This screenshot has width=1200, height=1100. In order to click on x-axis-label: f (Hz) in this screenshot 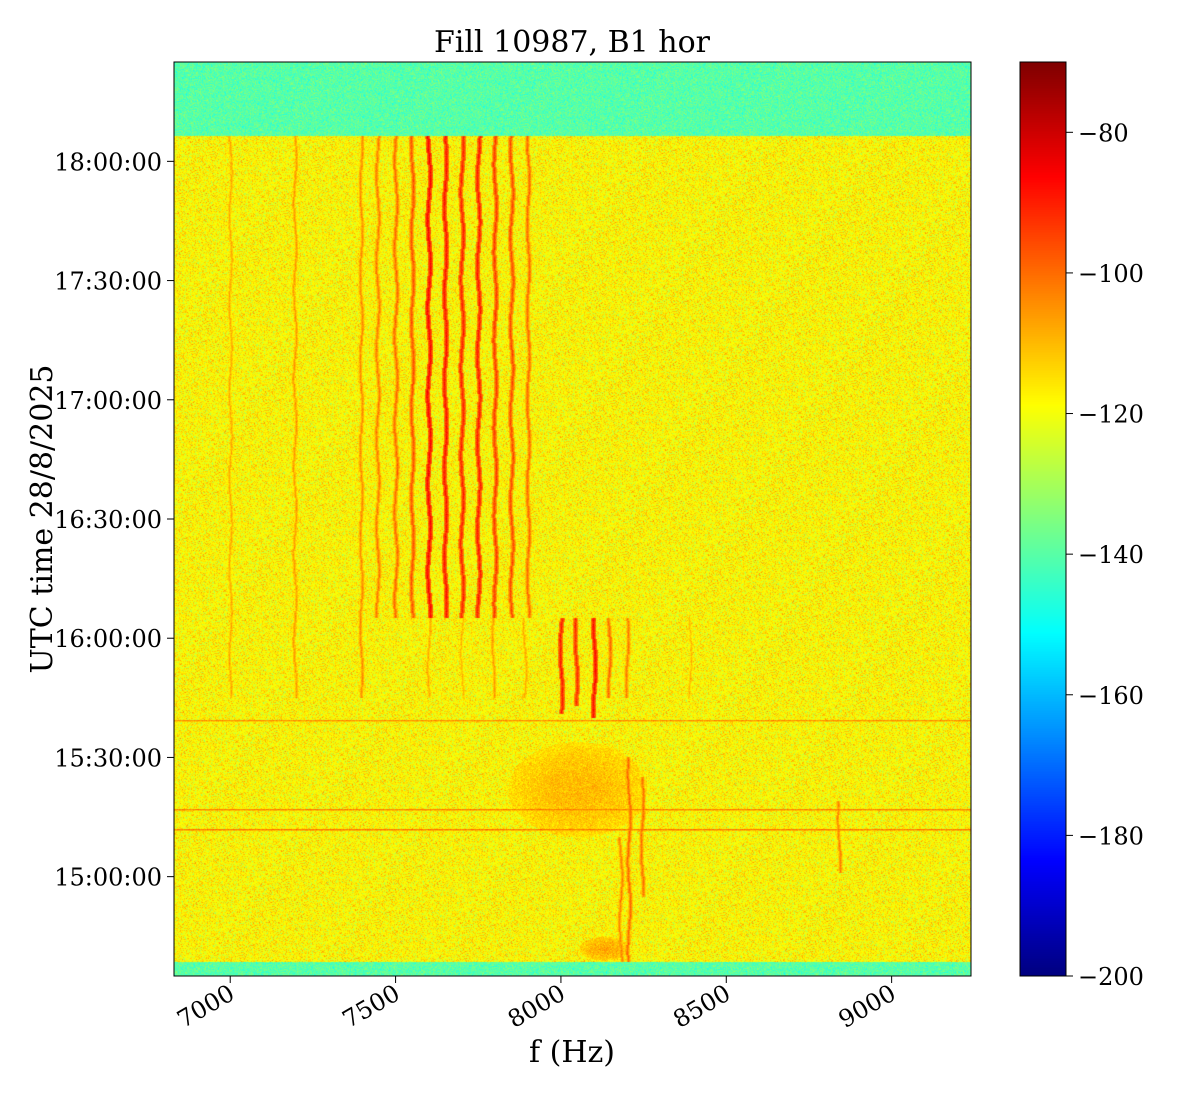, I will do `click(572, 1052)`.